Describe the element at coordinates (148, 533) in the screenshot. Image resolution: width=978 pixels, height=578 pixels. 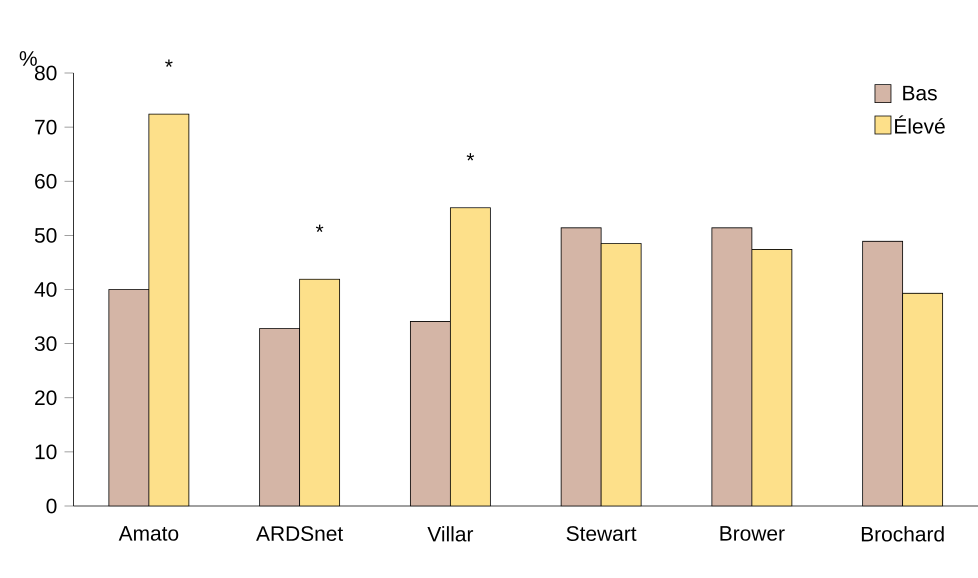
I see `x-tick-label: Amato` at that location.